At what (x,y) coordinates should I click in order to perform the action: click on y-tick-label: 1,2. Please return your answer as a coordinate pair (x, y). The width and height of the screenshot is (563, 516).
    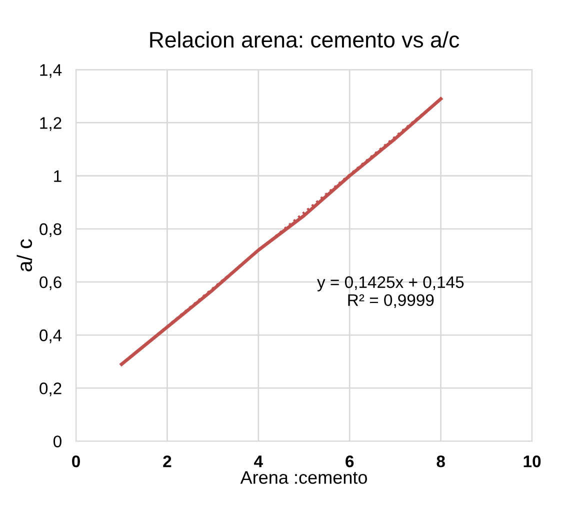
    Looking at the image, I should click on (51, 124).